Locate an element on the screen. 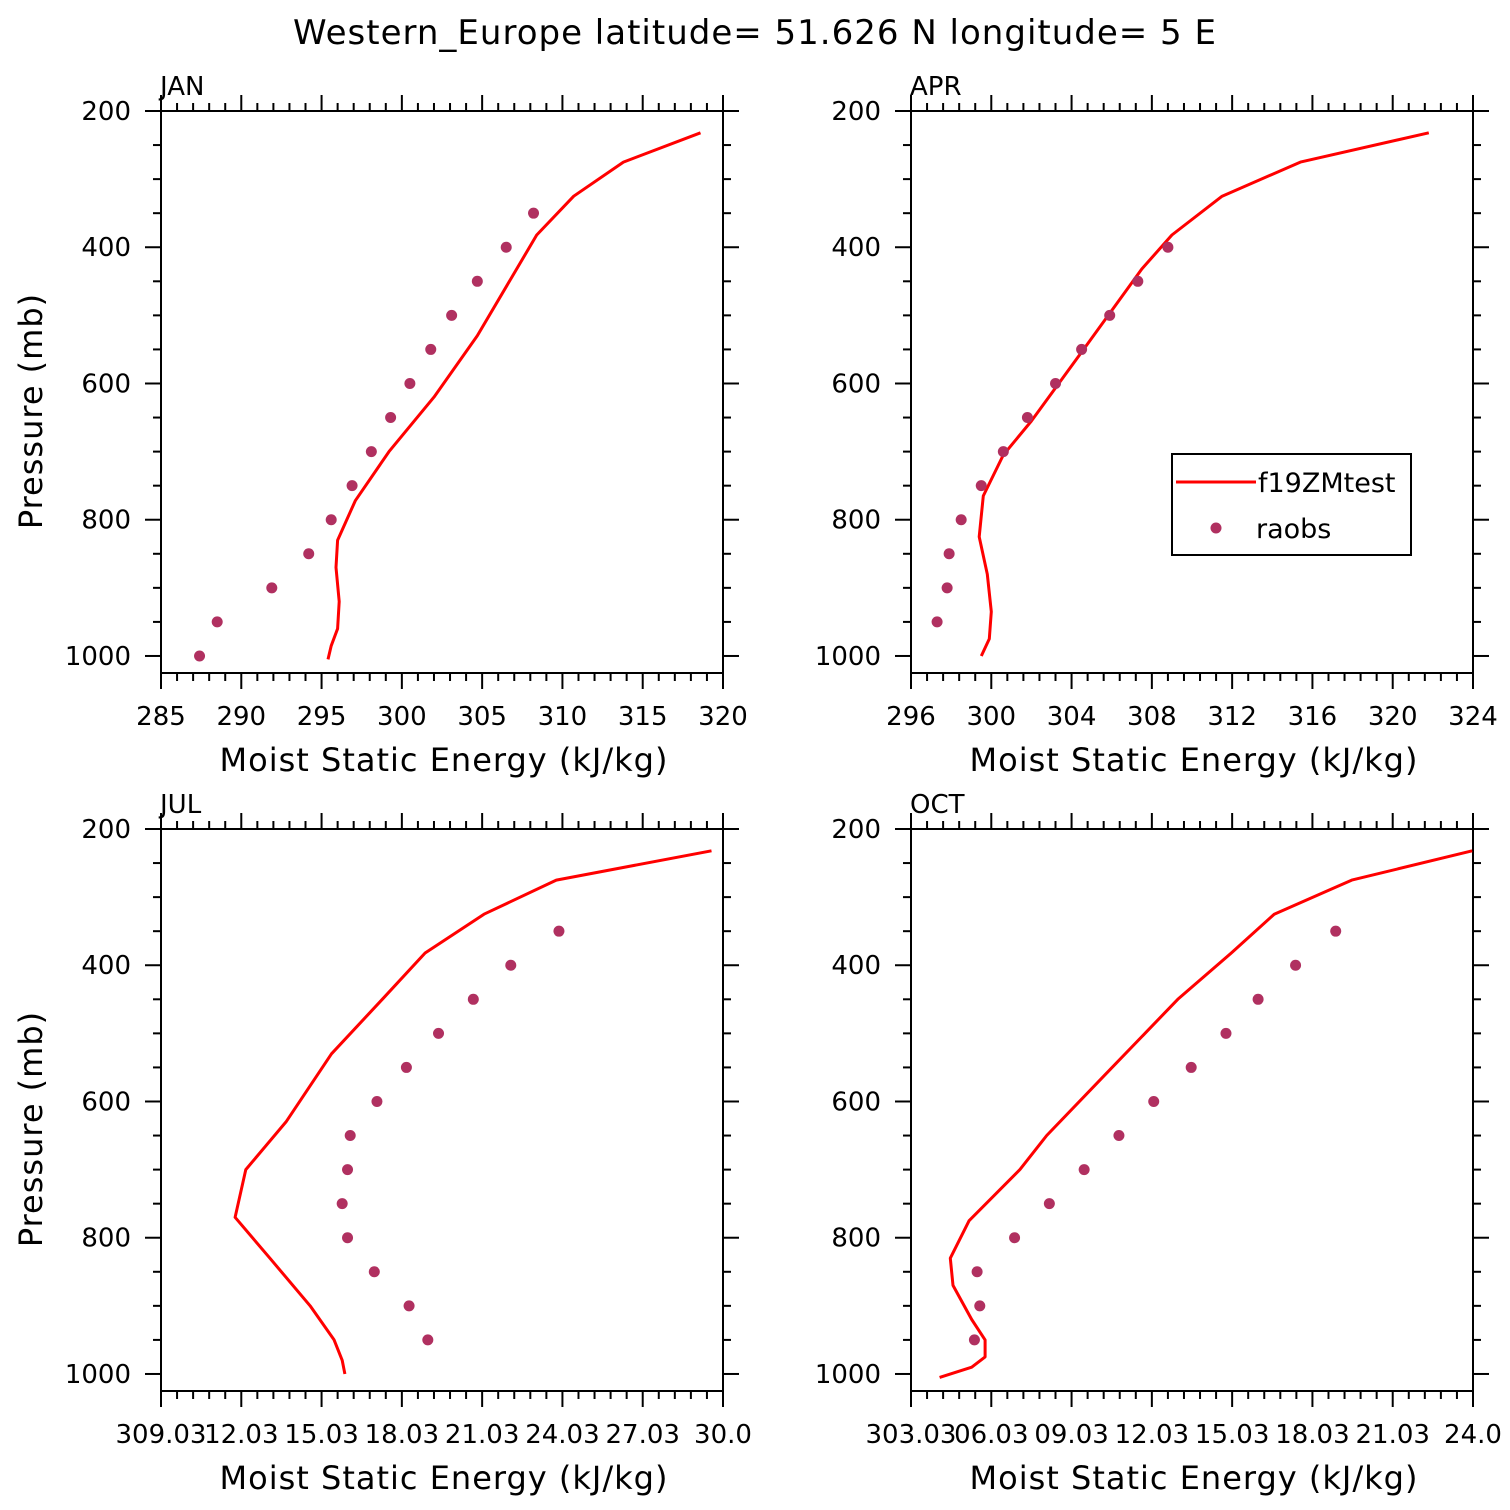 The height and width of the screenshot is (1510, 1510). legend-marker-swatch is located at coordinates (1216, 528).